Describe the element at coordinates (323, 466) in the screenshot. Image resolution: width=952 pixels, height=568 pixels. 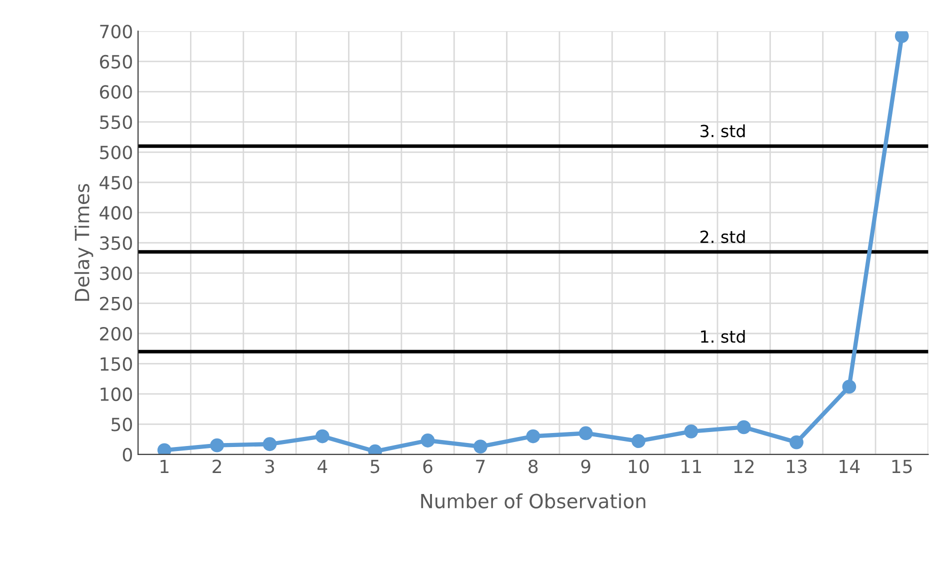
I see `x-tick-label: 4` at that location.